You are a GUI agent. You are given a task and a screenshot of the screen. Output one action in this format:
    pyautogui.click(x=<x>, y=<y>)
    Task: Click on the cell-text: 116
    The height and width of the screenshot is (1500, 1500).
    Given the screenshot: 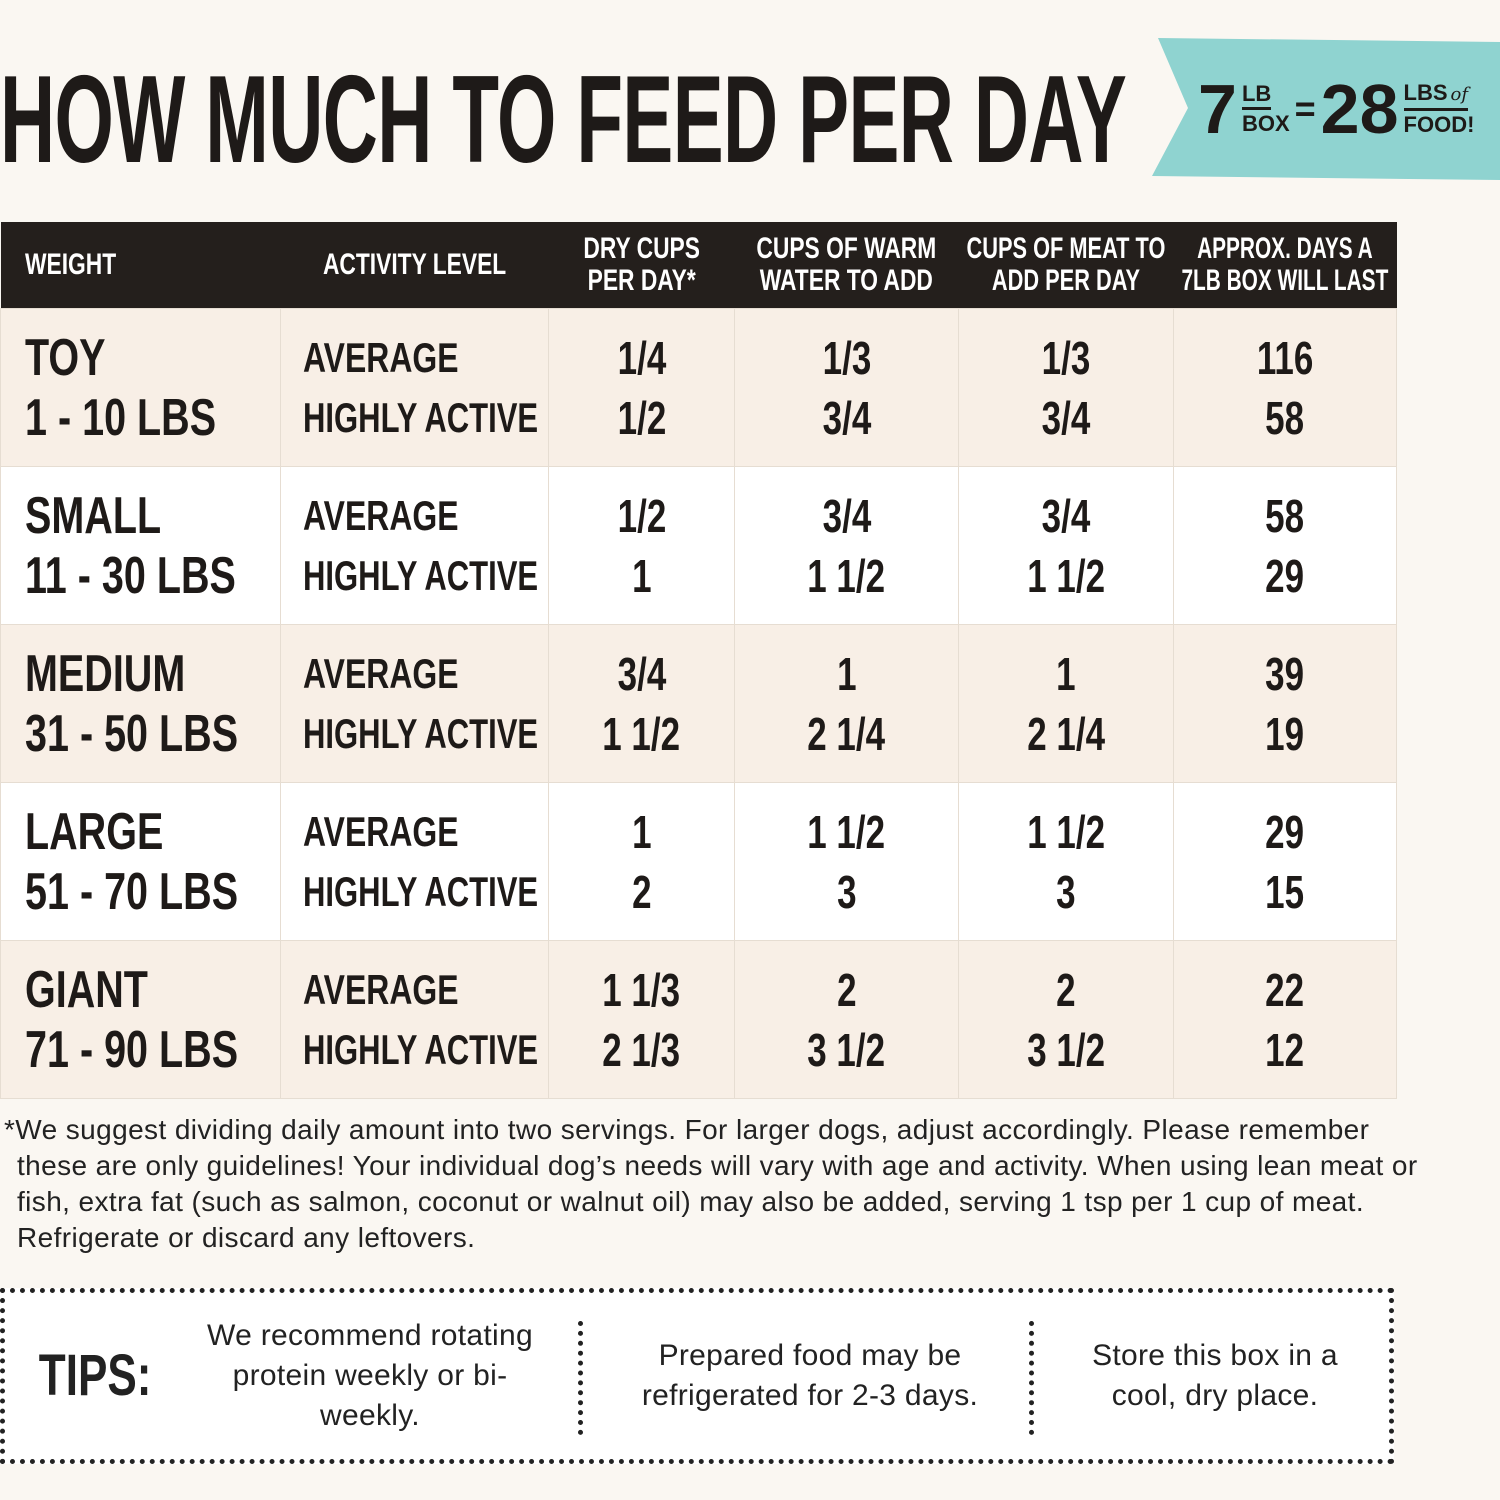 What is the action you would take?
    pyautogui.click(x=1285, y=357)
    